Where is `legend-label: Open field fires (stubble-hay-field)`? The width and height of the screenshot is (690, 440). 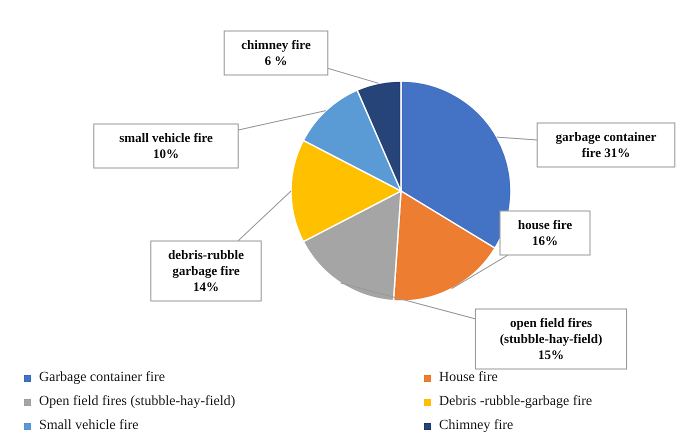
legend-label: Open field fires (stubble-hay-field) is located at coordinates (137, 402).